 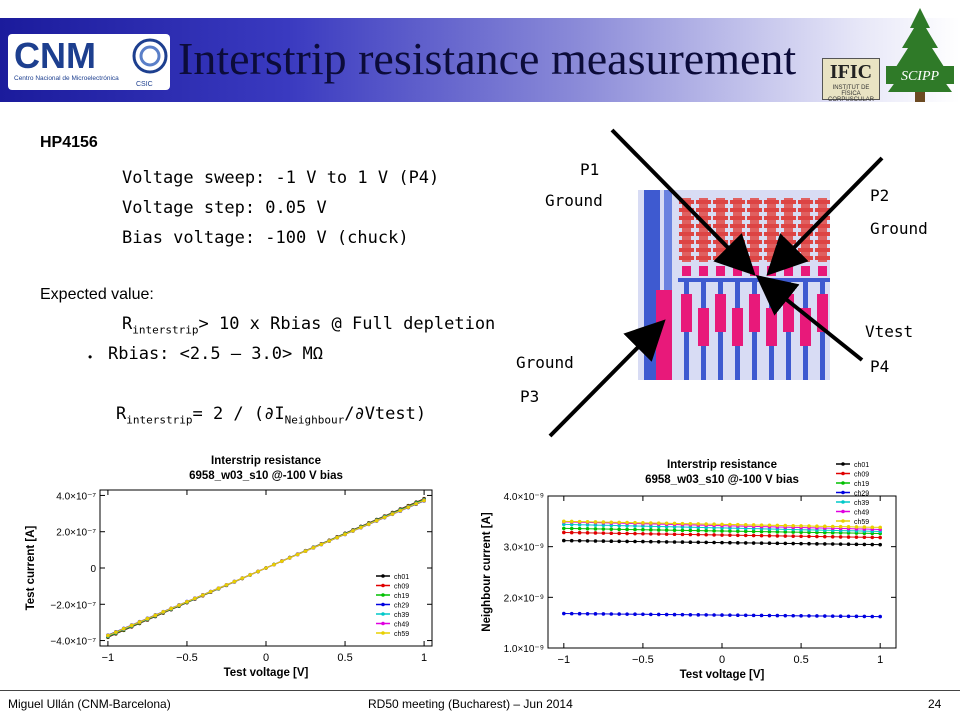 What do you see at coordinates (524, 598) in the screenshot?
I see `y-tick-label: 2.0×10⁻⁹` at bounding box center [524, 598].